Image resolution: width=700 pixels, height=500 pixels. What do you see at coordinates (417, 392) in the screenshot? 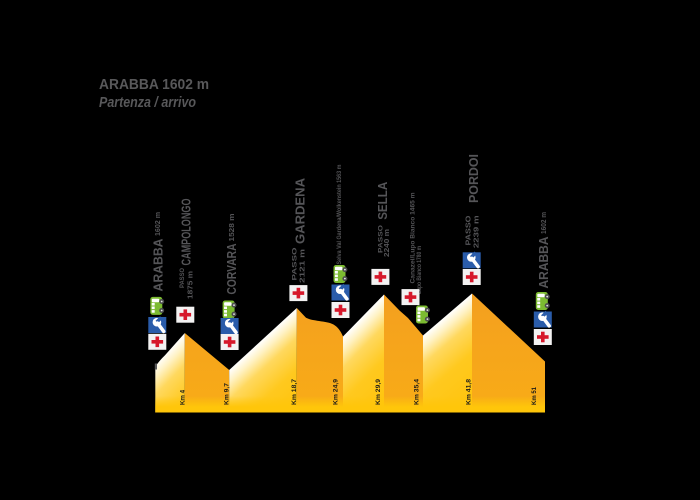
I see `svg-text: Km 35,4` at bounding box center [417, 392].